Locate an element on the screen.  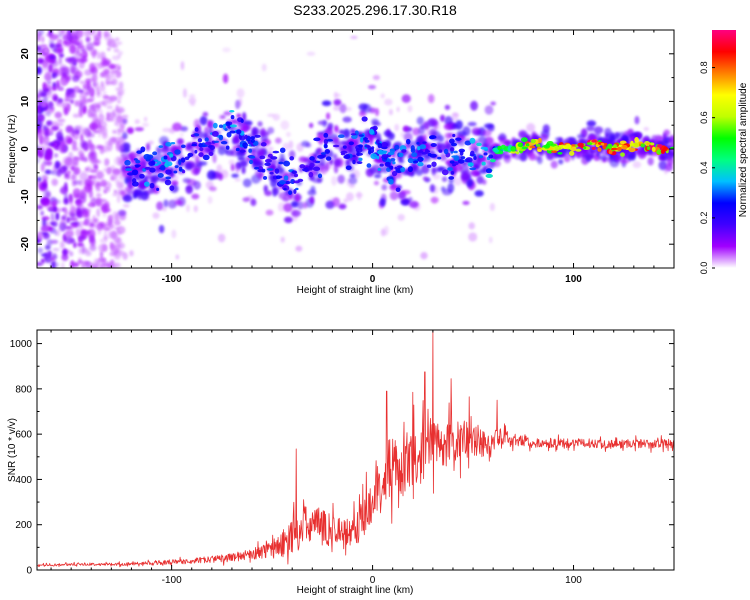
figure-title: S233.2025.296.17.30.R18 is located at coordinates (375, 10).